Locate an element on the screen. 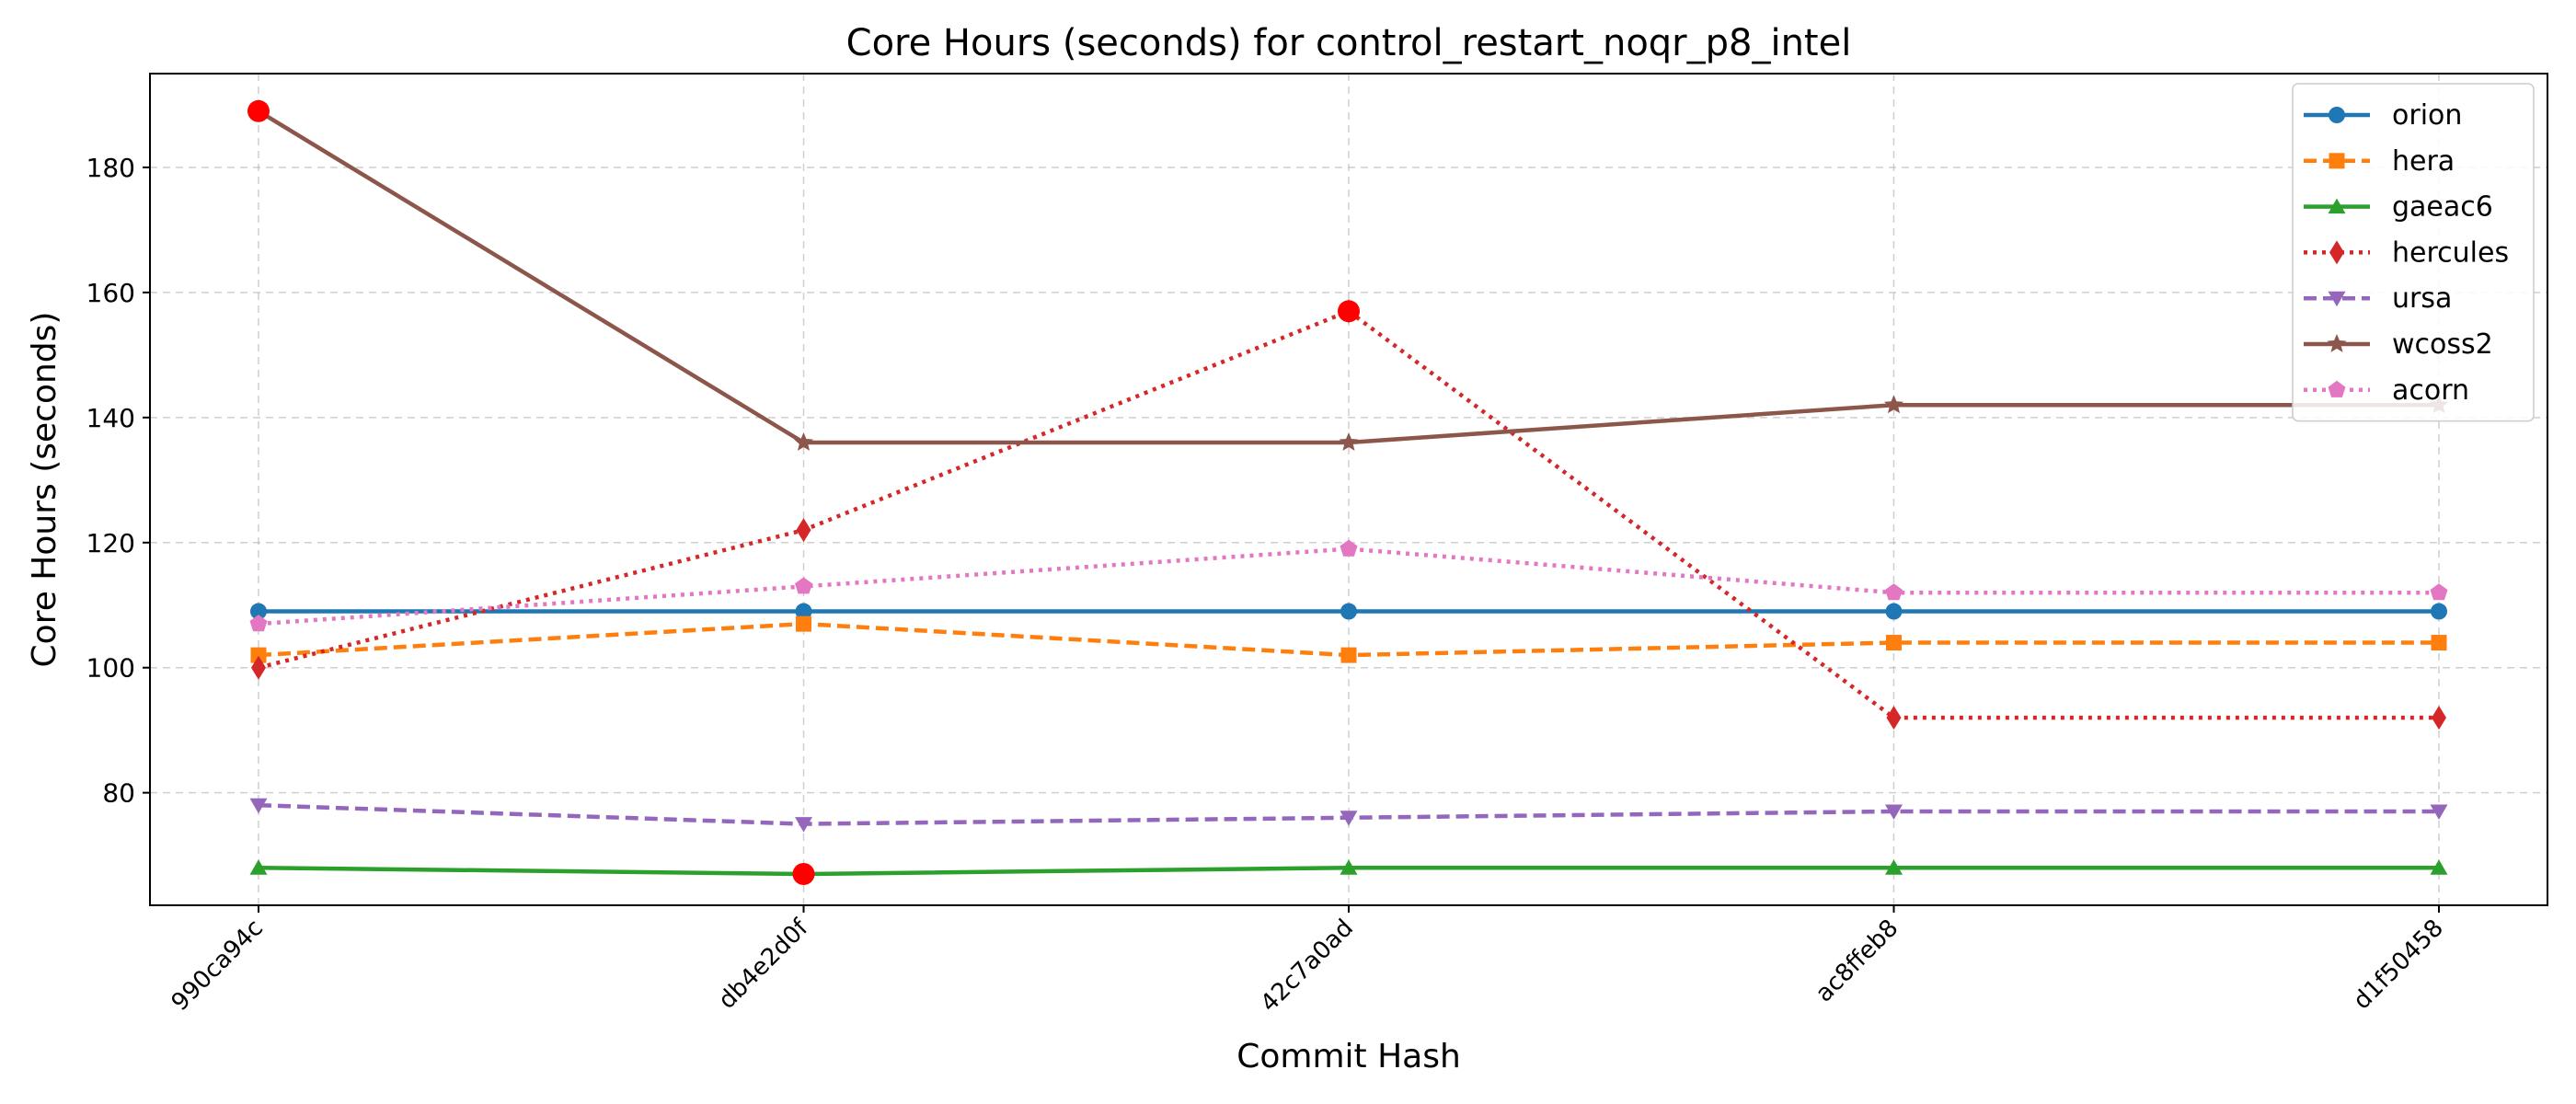  highlight-point-wcoss2 is located at coordinates (258, 110).